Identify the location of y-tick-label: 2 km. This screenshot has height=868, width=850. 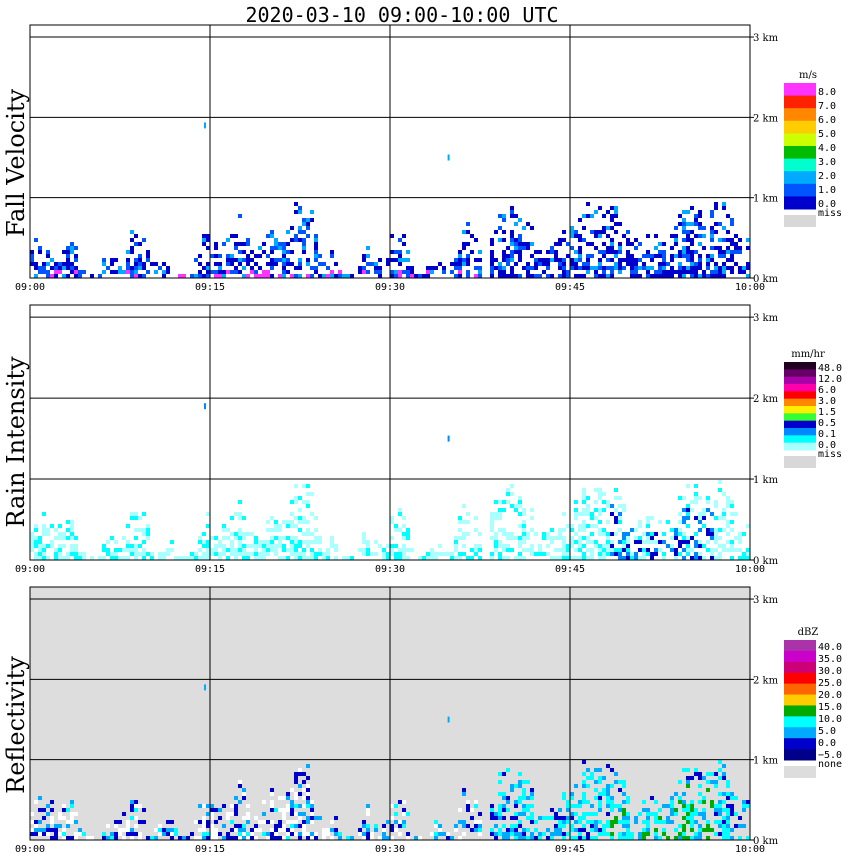
(766, 118).